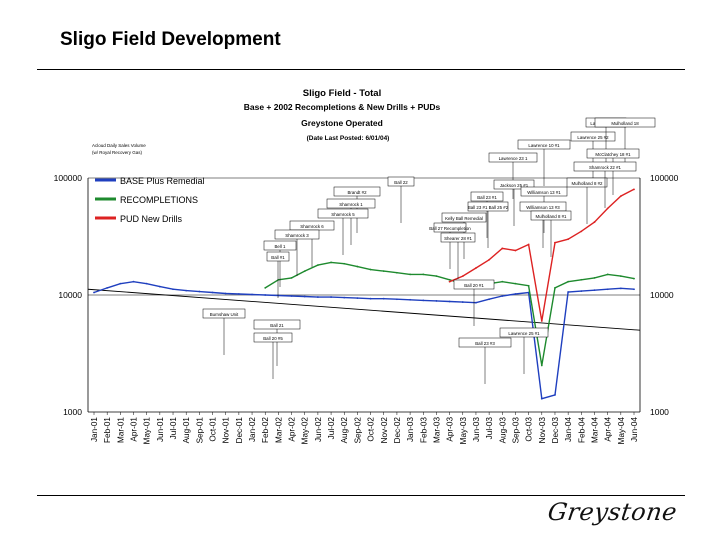 The image size is (720, 540). Describe the element at coordinates (463, 431) in the screenshot. I see `x-tick-label: May-03` at that location.